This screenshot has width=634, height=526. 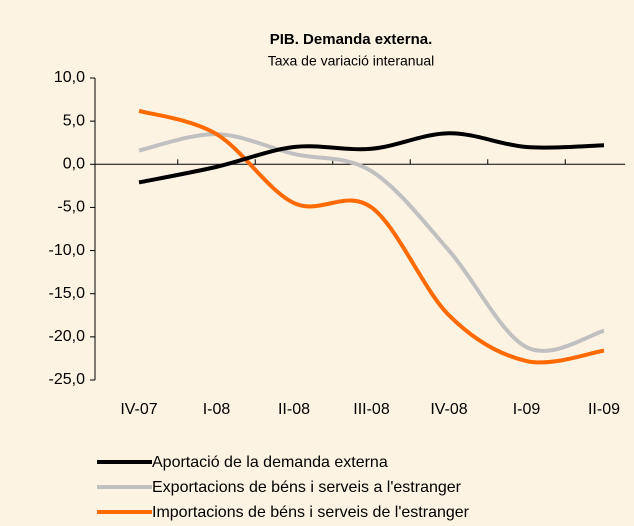 I want to click on x-tick-label: II-09, so click(x=604, y=409).